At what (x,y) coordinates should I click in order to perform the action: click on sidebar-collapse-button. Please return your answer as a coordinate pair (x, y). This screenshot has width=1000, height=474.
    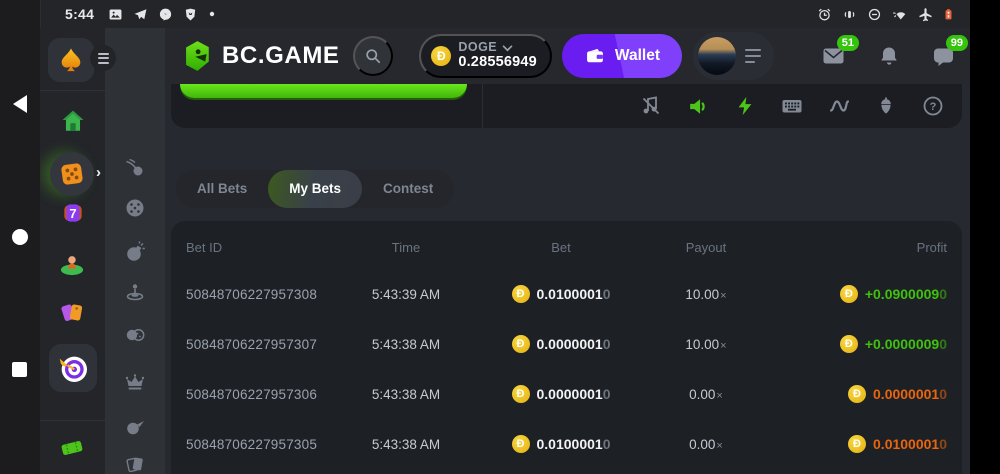
    Looking at the image, I should click on (103, 58).